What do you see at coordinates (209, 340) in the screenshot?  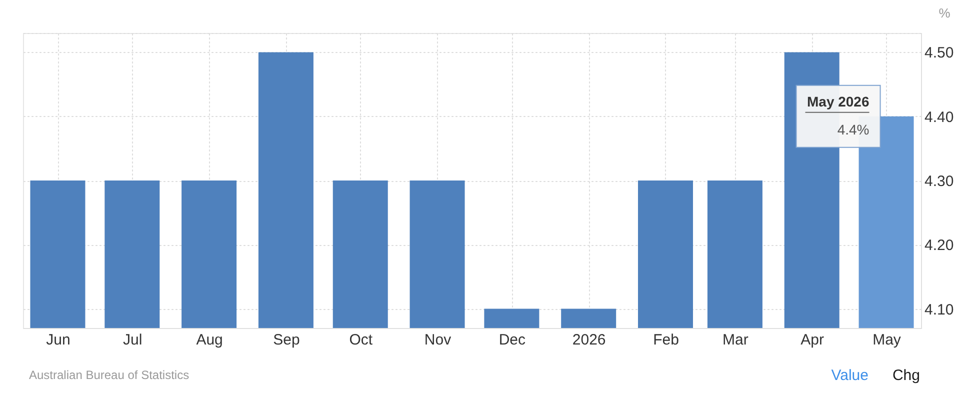 I see `x-tick-label: Aug` at bounding box center [209, 340].